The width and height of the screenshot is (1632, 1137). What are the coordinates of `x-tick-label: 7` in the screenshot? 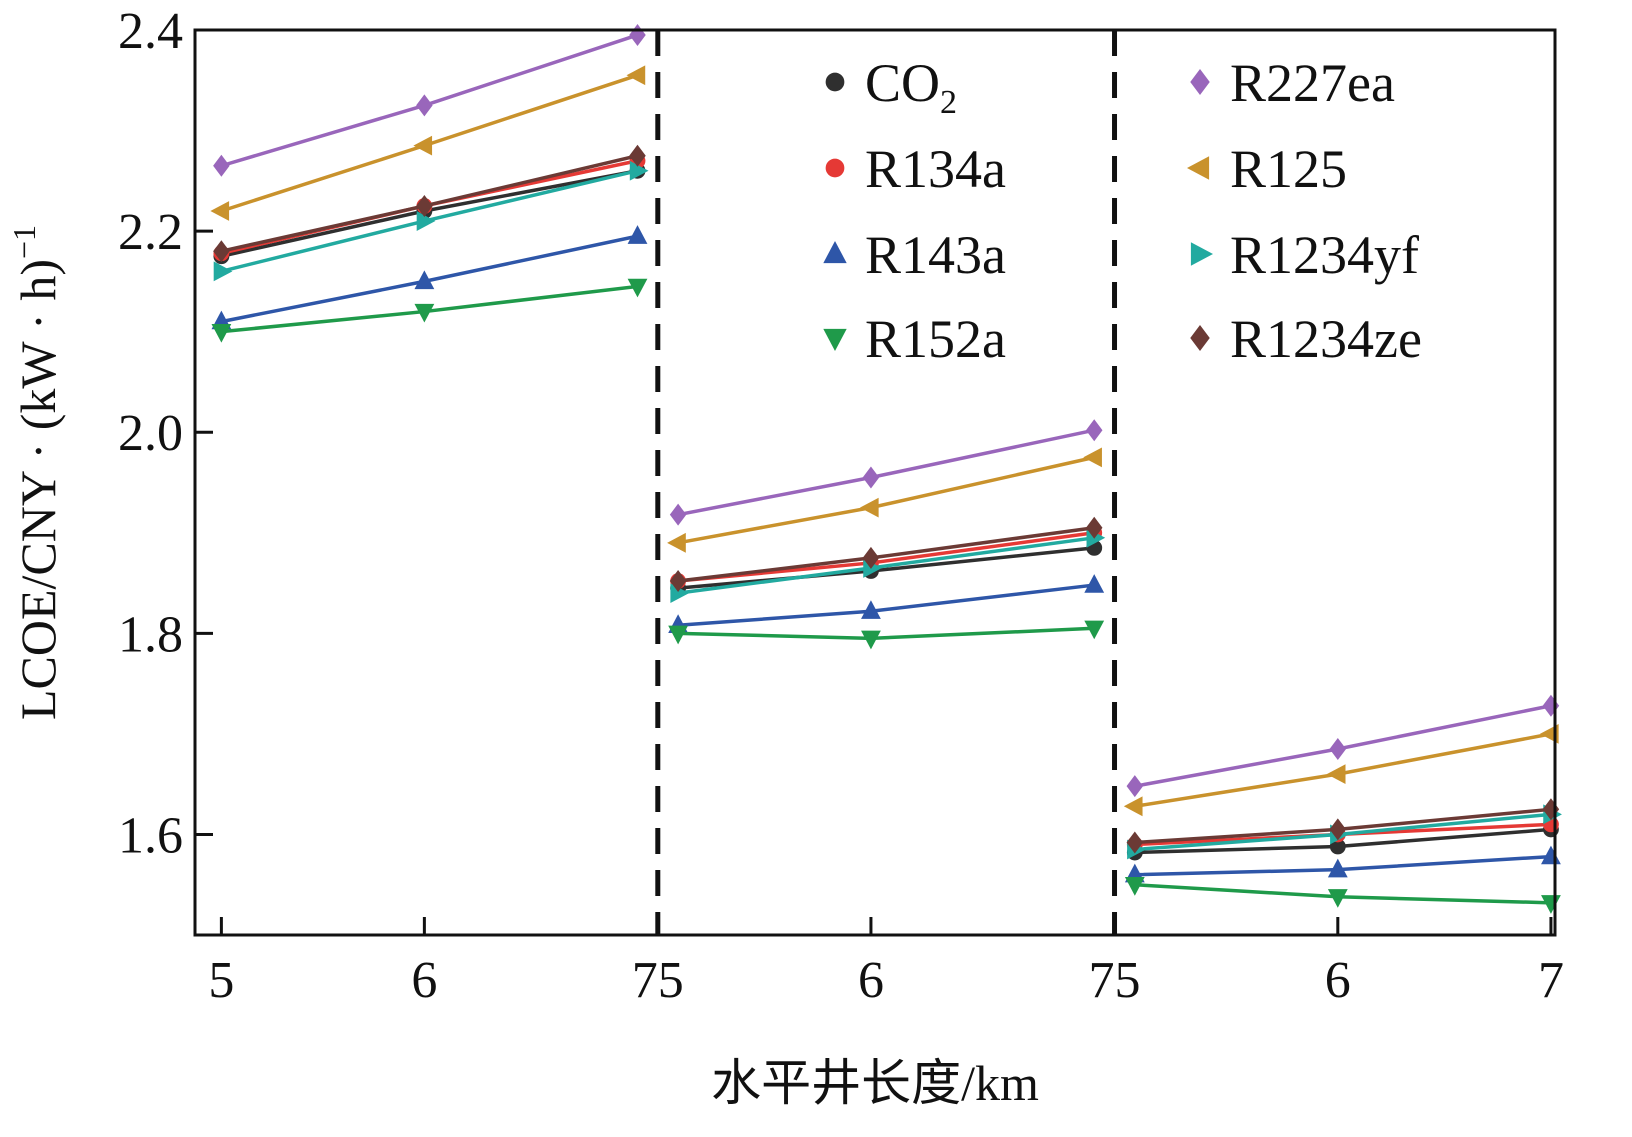 It's located at (1551, 980).